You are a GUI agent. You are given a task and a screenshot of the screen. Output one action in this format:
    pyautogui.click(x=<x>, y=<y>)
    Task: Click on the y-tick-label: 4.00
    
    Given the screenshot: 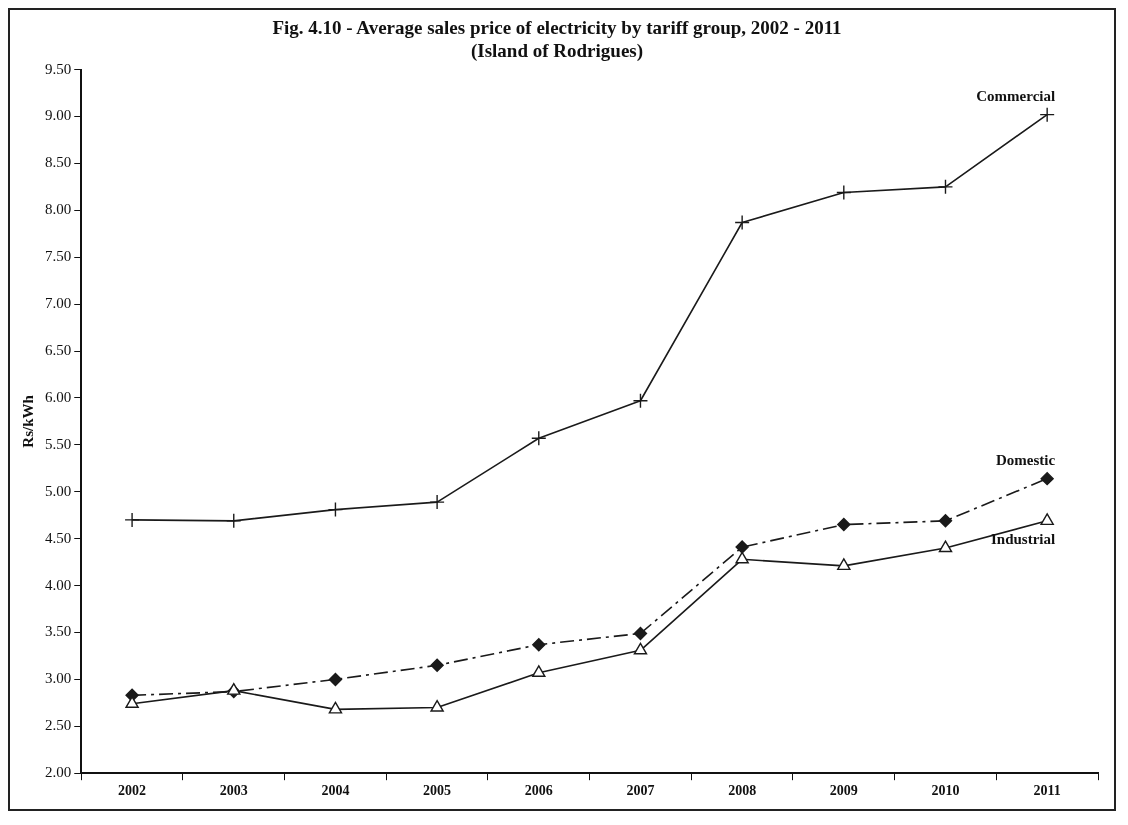 What is the action you would take?
    pyautogui.click(x=58, y=584)
    